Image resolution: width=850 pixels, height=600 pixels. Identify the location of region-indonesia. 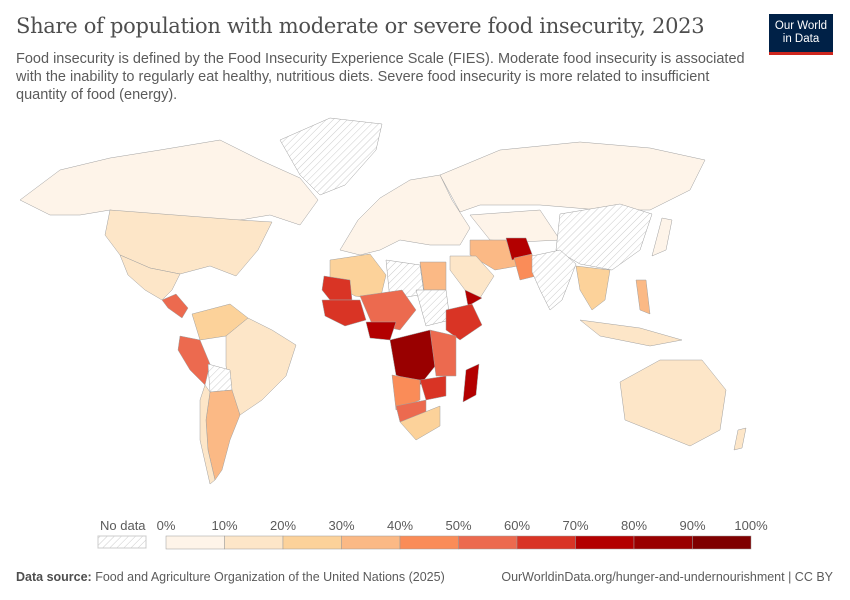
(631, 333).